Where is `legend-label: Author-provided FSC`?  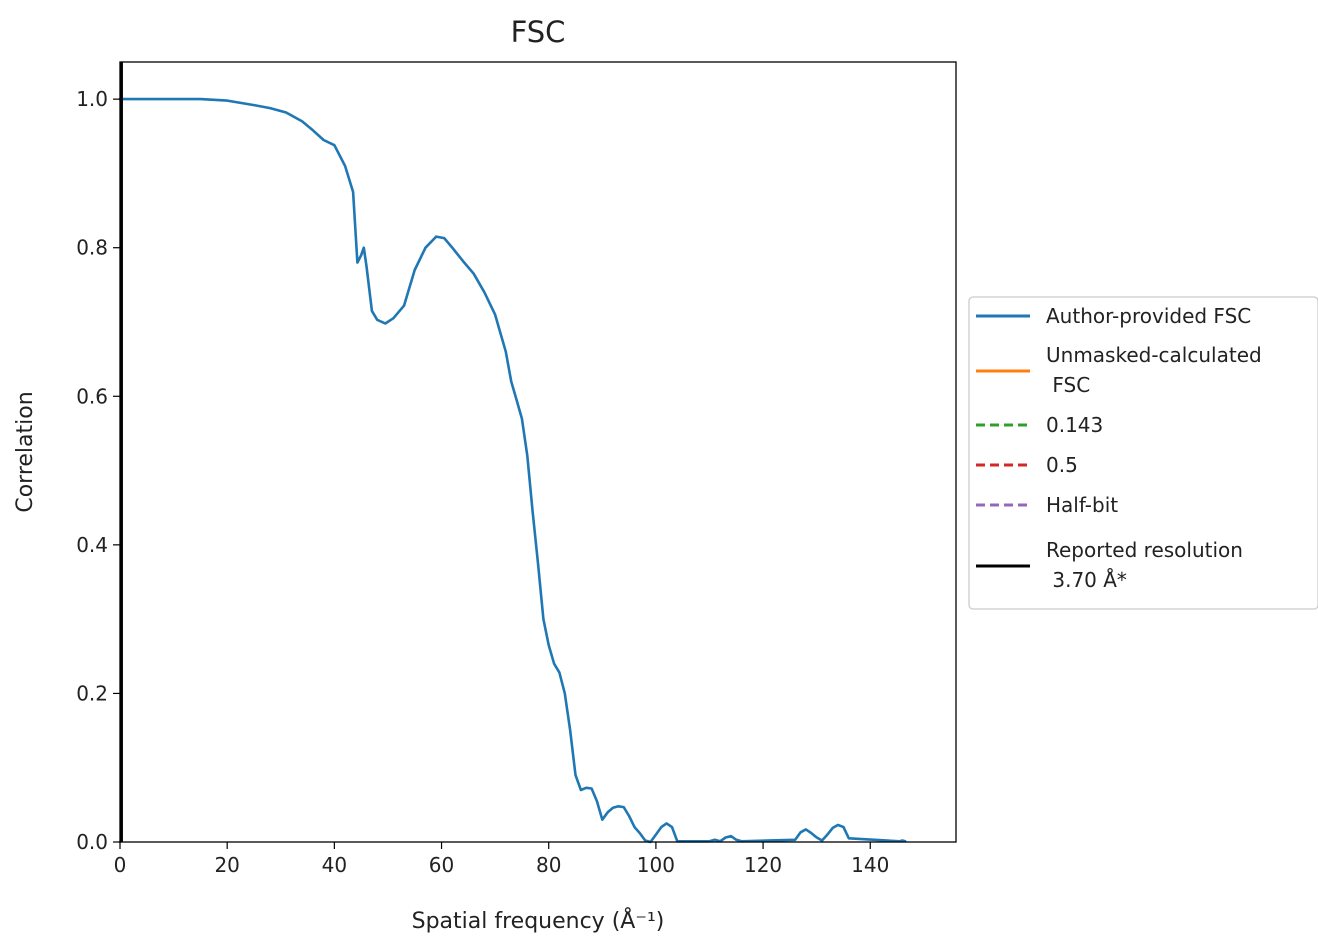 legend-label: Author-provided FSC is located at coordinates (1148, 316).